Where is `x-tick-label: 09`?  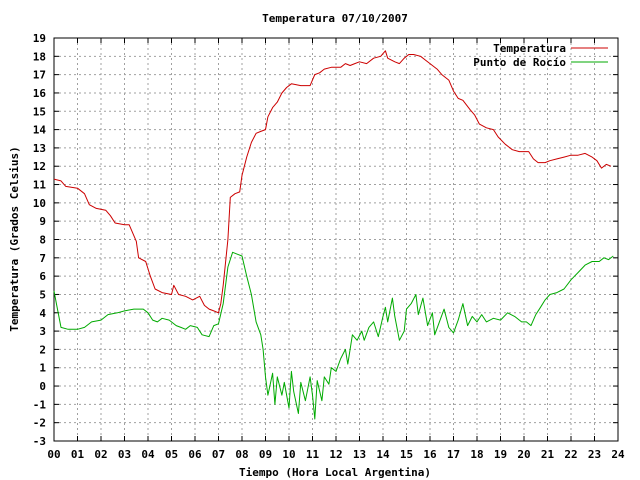 x-tick-label: 09 is located at coordinates (265, 454).